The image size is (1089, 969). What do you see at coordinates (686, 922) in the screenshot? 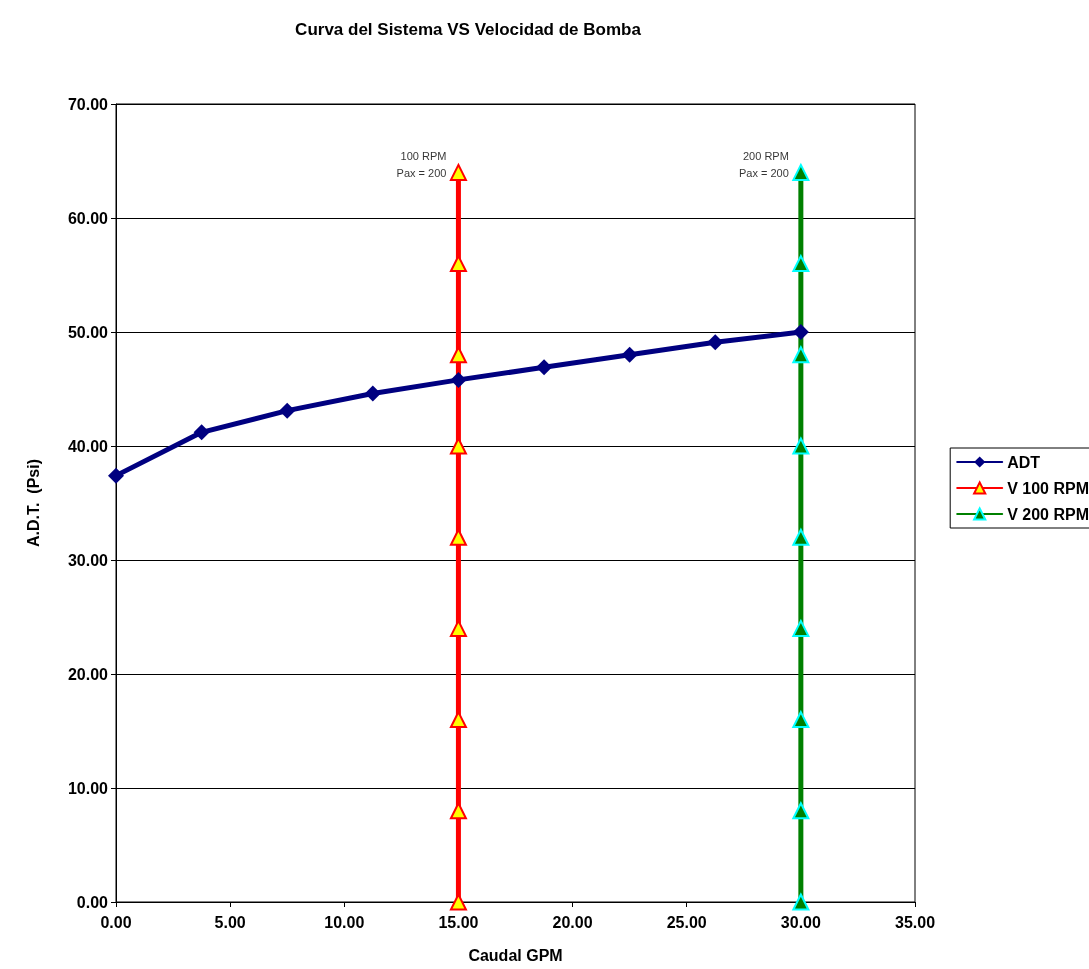
I see `x-tick-label: 25.00` at bounding box center [686, 922].